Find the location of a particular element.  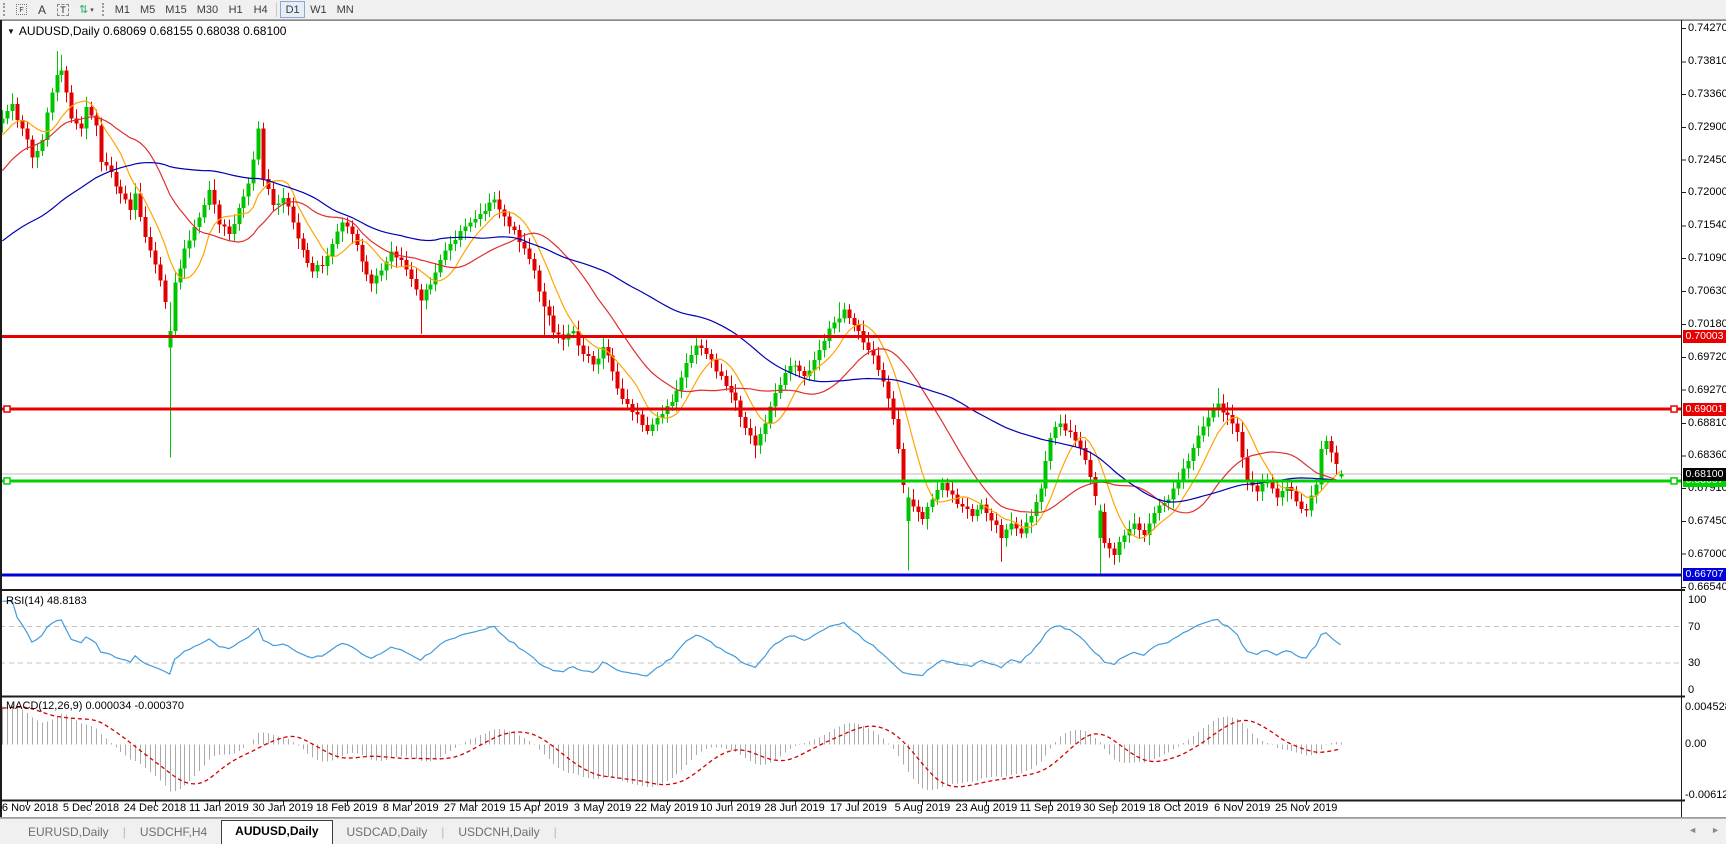

date-axis-label: 24 Dec 2018 is located at coordinates (155, 808).